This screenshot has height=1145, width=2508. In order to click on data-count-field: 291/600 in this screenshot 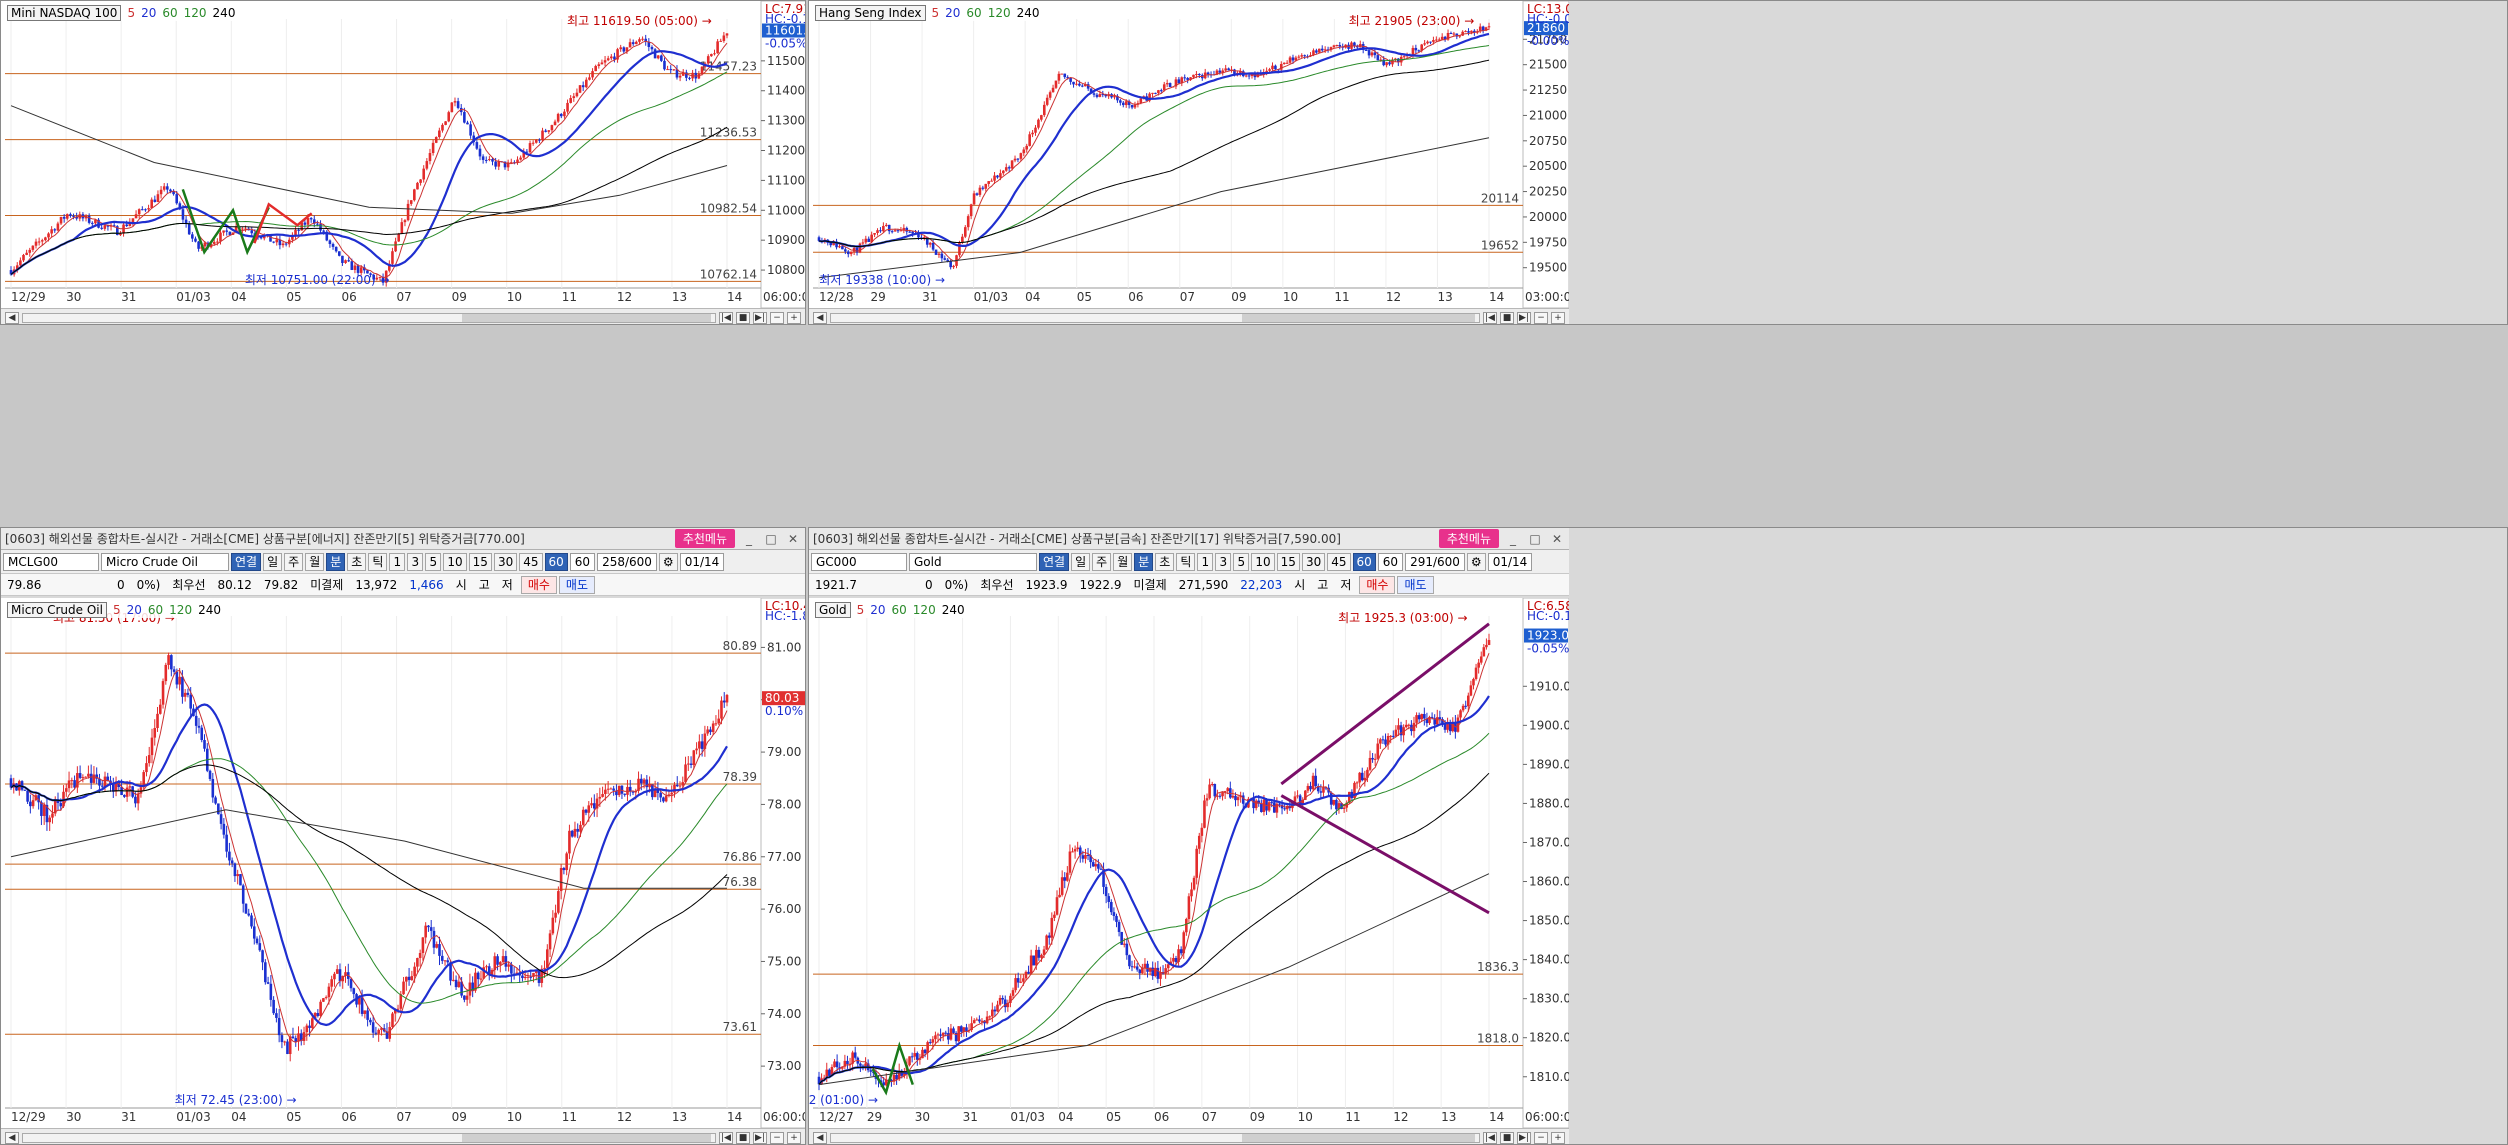, I will do `click(1435, 561)`.